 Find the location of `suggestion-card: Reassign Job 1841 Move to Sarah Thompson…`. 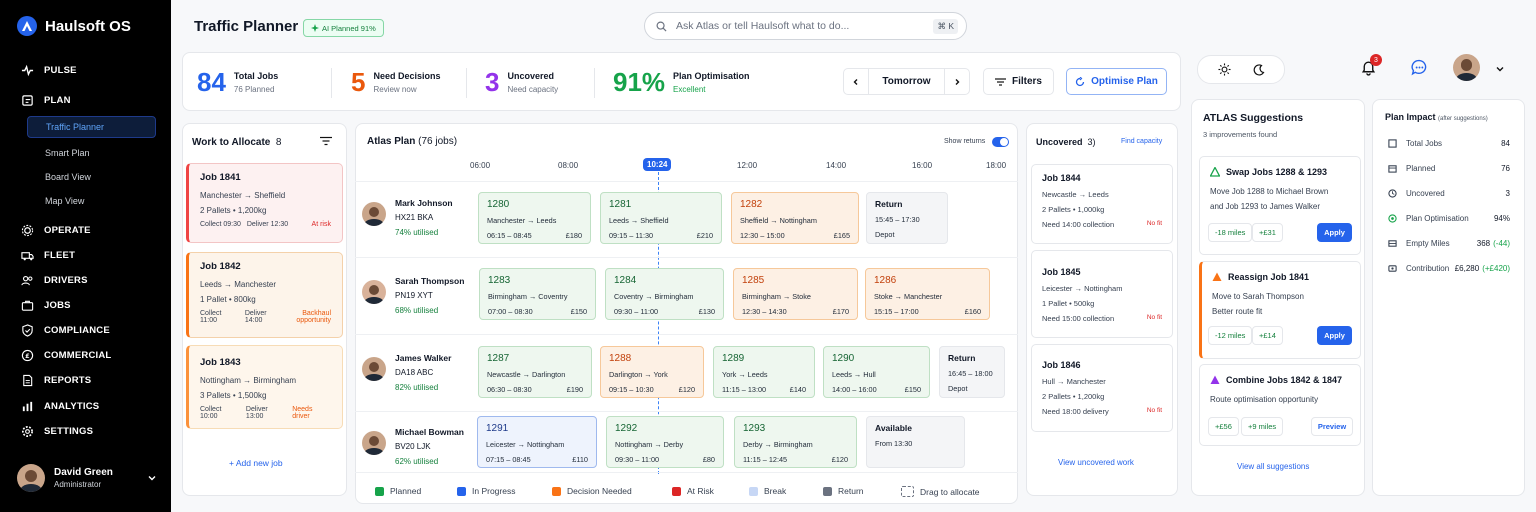

suggestion-card: Reassign Job 1841 Move to Sarah Thompson… is located at coordinates (1280, 310).